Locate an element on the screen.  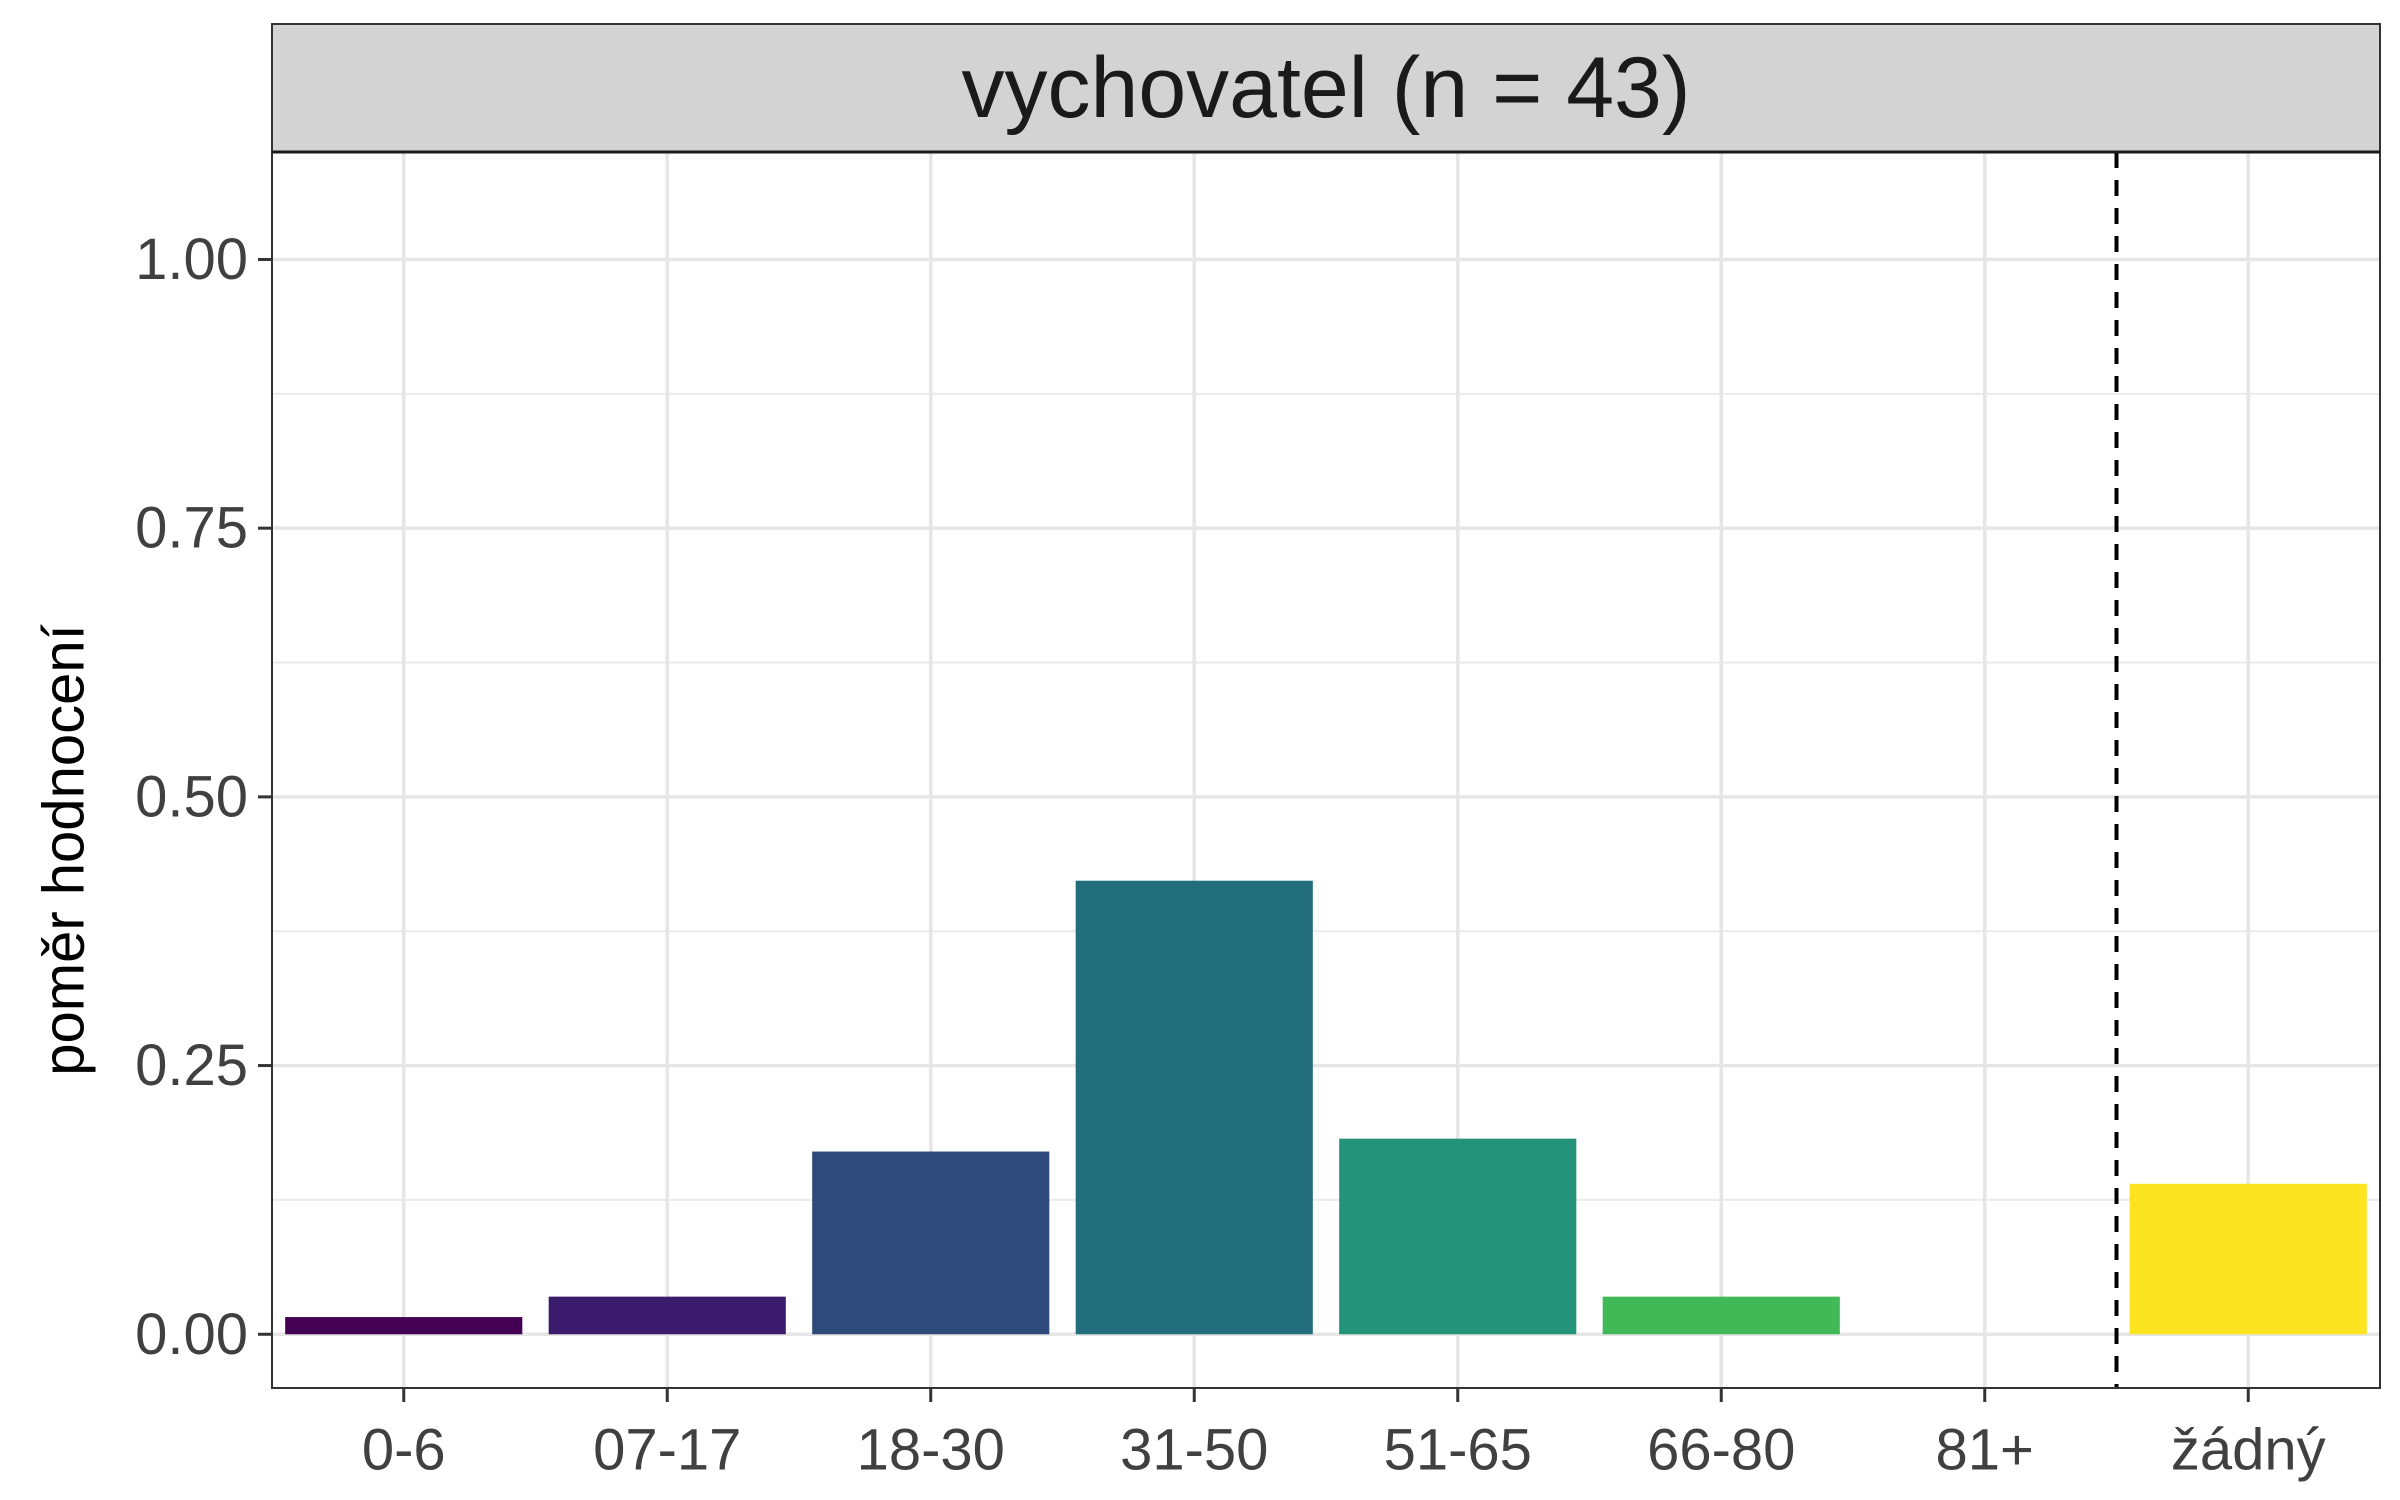
y-tick-label: 1.00 is located at coordinates (191, 259).